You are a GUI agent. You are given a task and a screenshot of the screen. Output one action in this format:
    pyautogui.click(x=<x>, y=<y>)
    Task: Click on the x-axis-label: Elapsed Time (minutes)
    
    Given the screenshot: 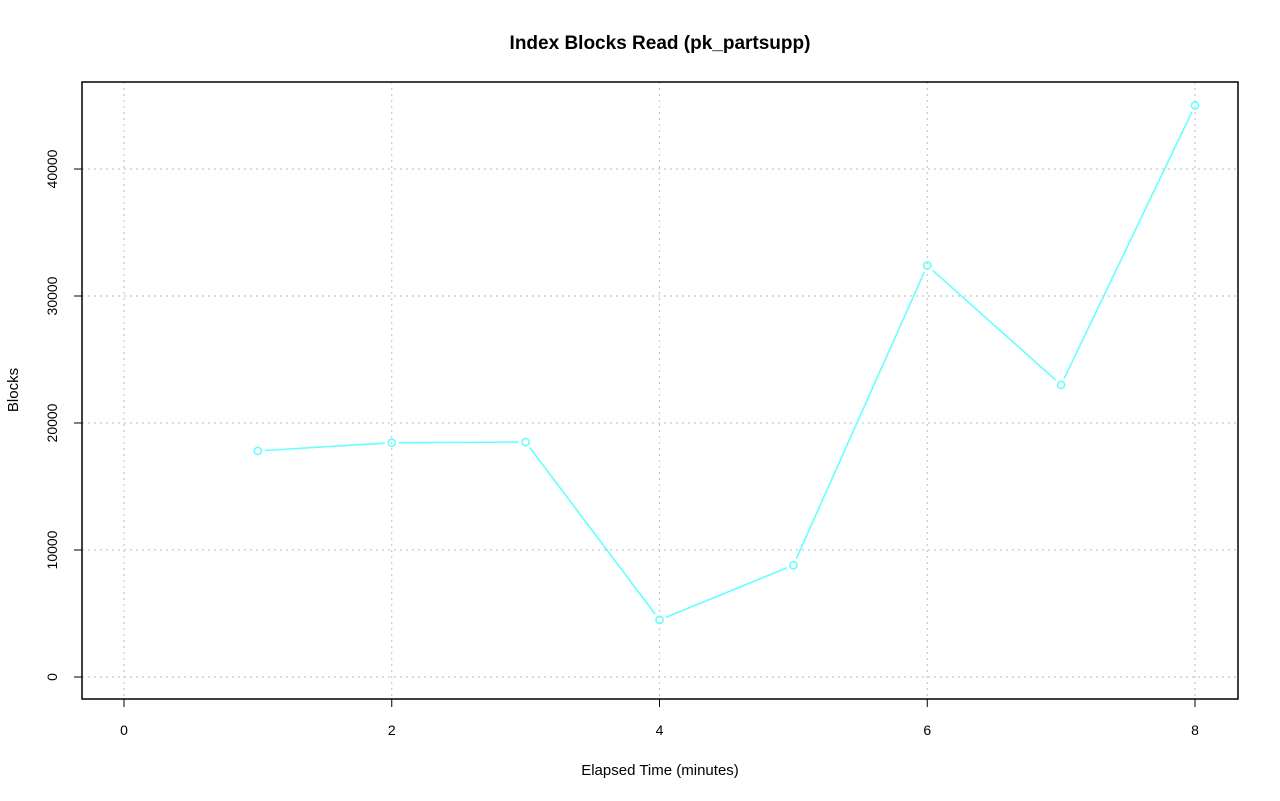 What is the action you would take?
    pyautogui.click(x=660, y=770)
    